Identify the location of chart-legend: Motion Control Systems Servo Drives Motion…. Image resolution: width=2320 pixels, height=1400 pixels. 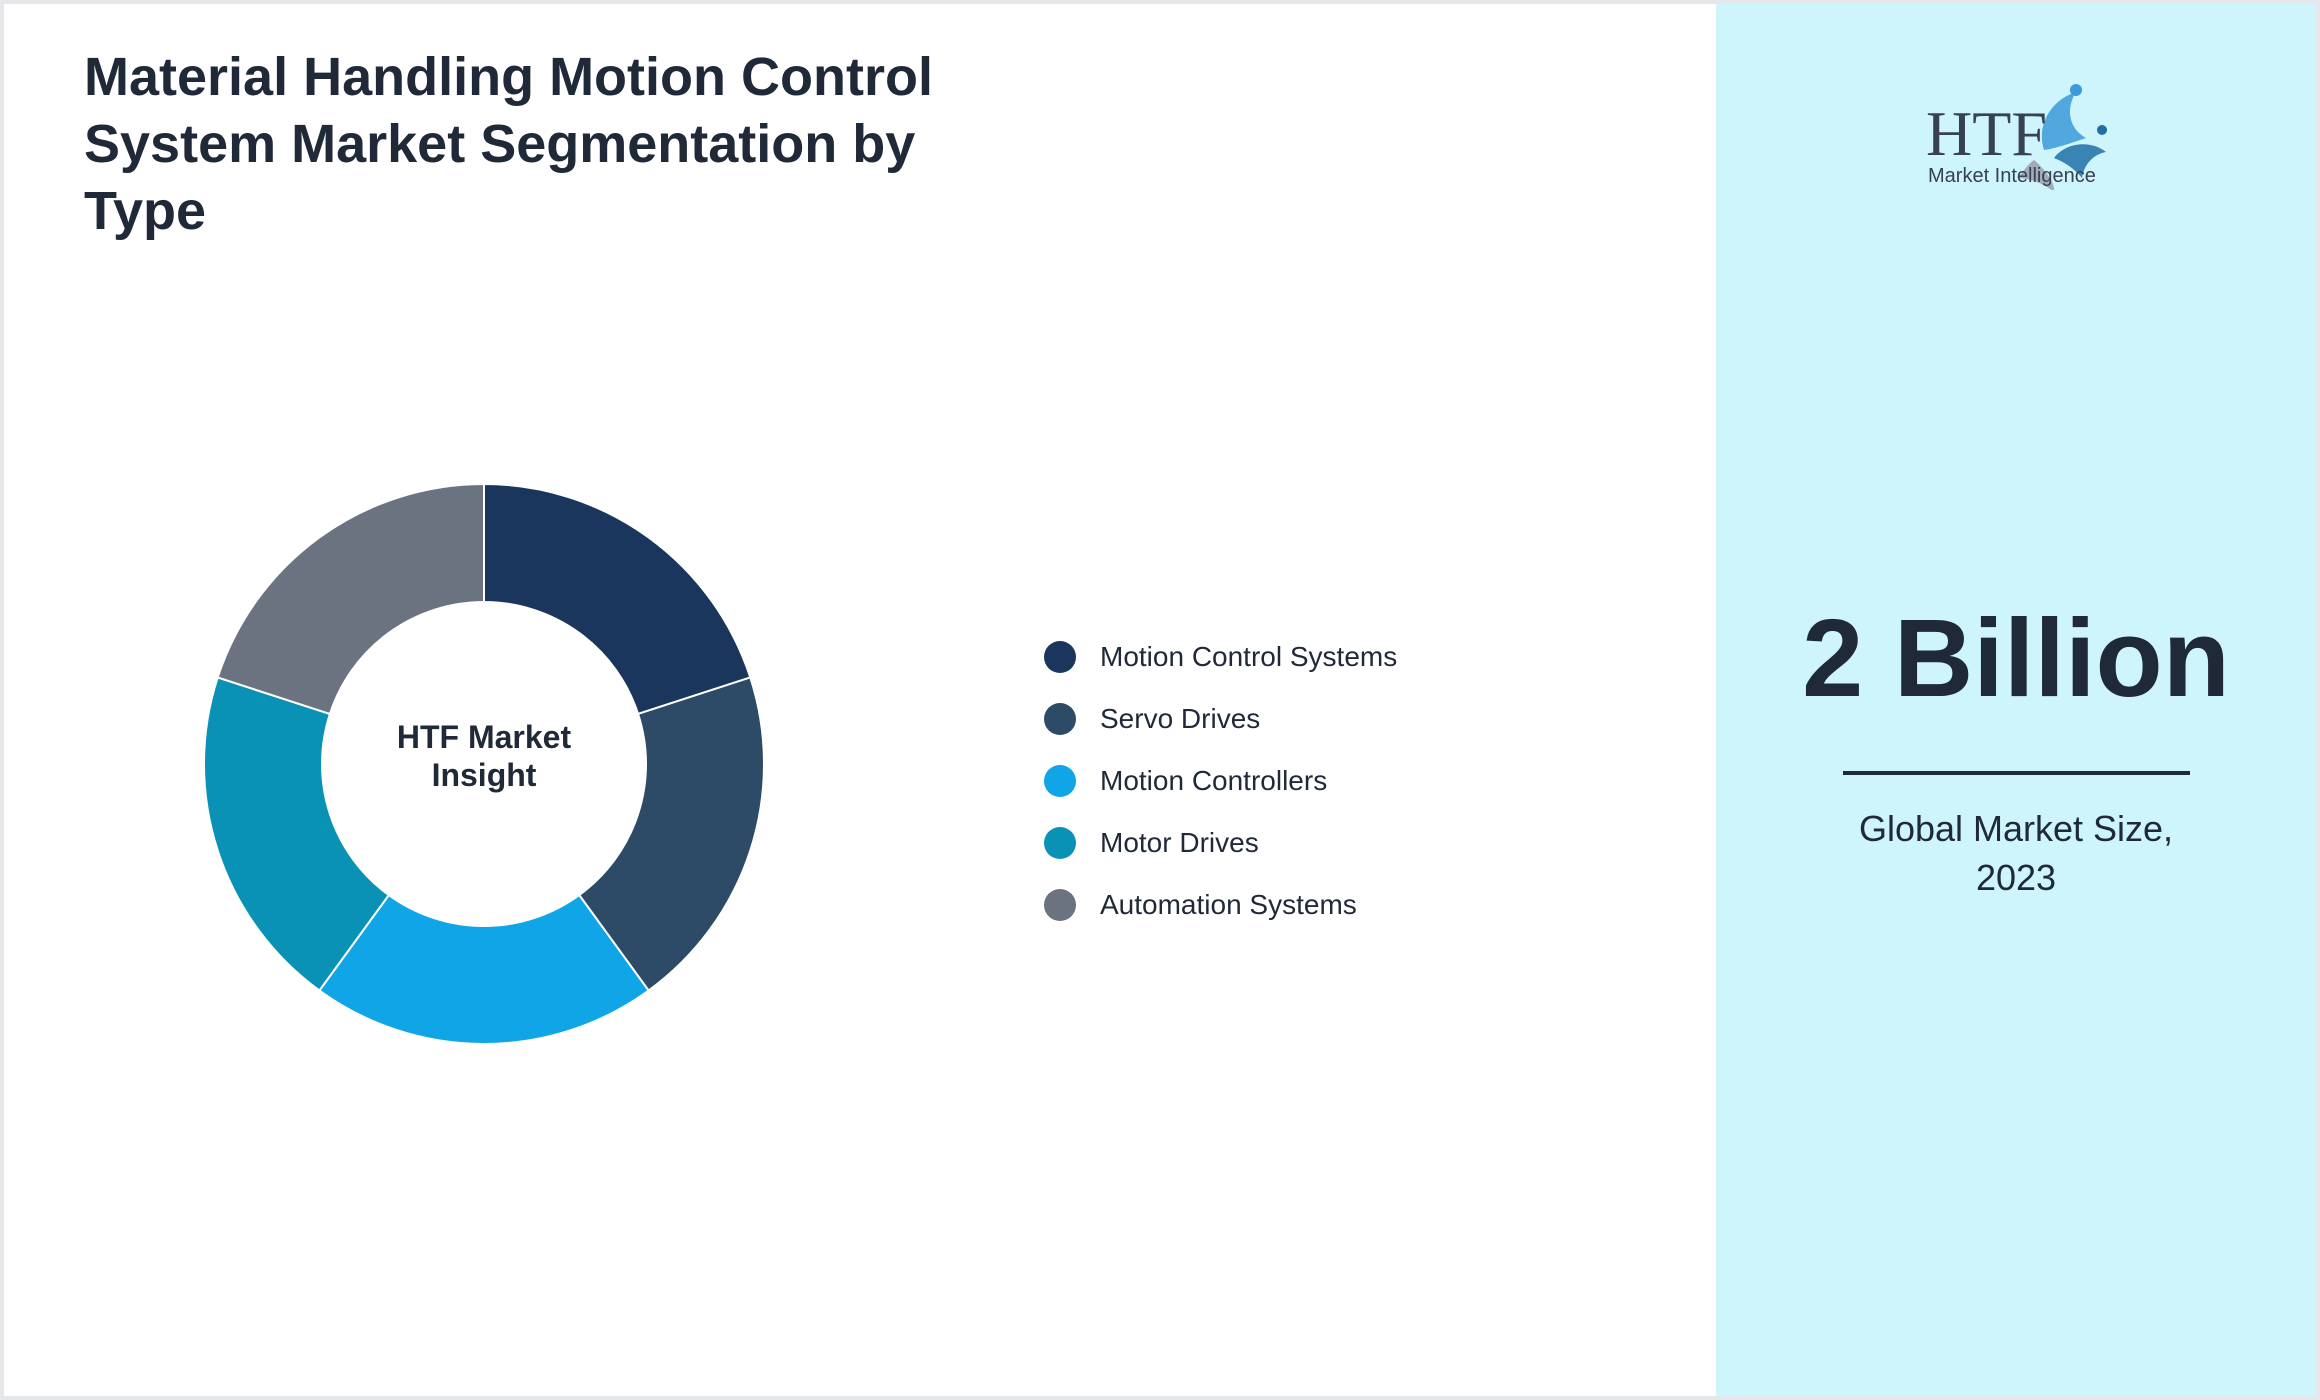
(1220, 781).